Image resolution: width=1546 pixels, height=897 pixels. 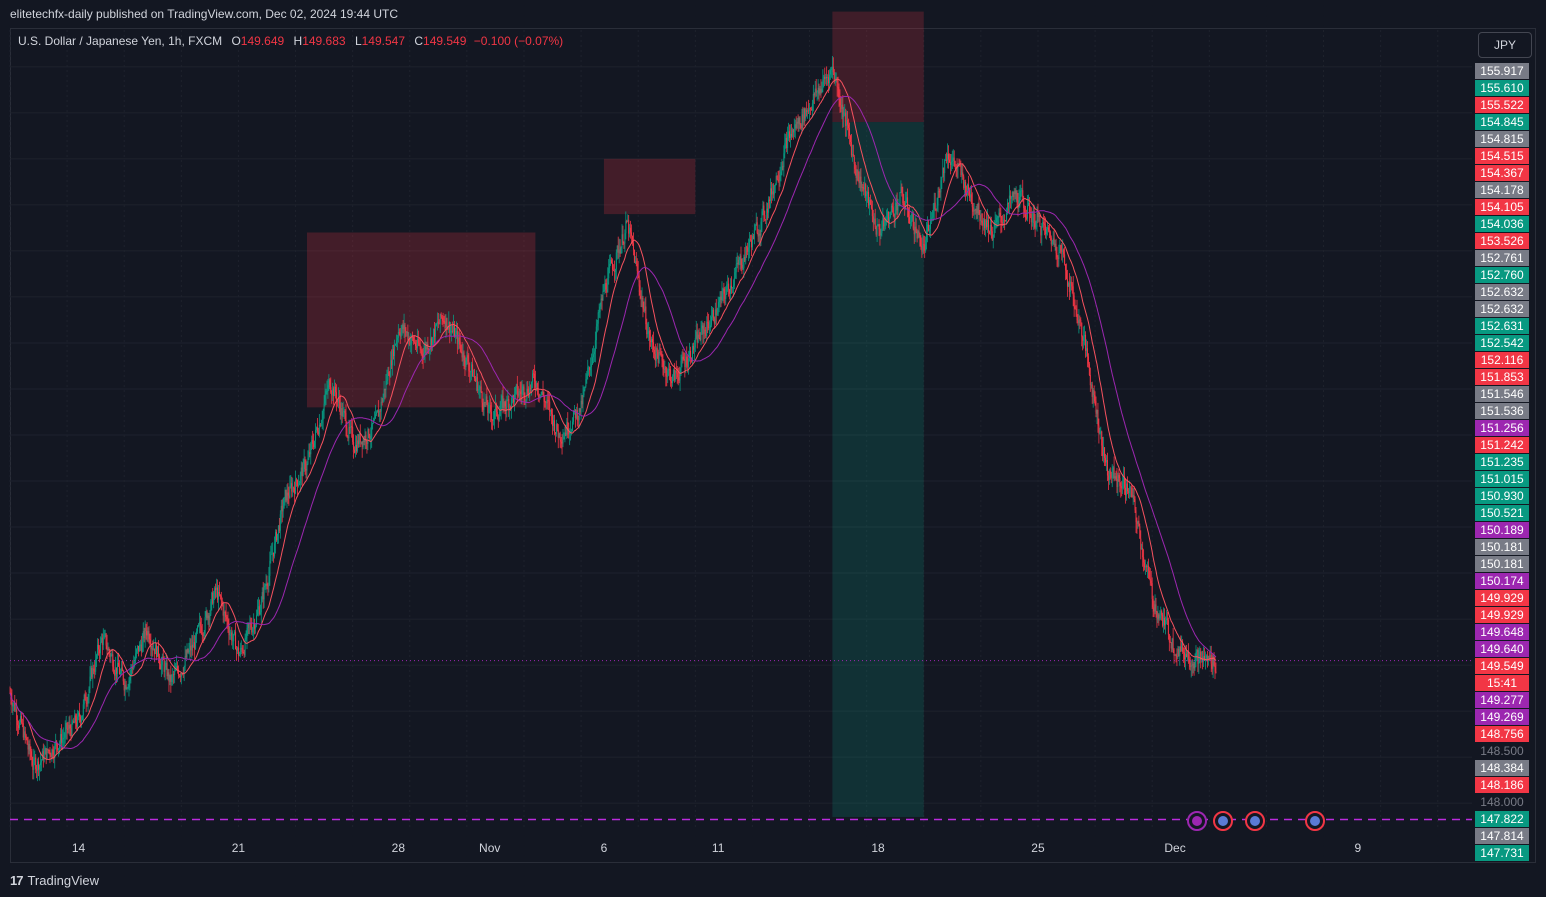 What do you see at coordinates (1505, 45) in the screenshot?
I see `currency-selector: JPY` at bounding box center [1505, 45].